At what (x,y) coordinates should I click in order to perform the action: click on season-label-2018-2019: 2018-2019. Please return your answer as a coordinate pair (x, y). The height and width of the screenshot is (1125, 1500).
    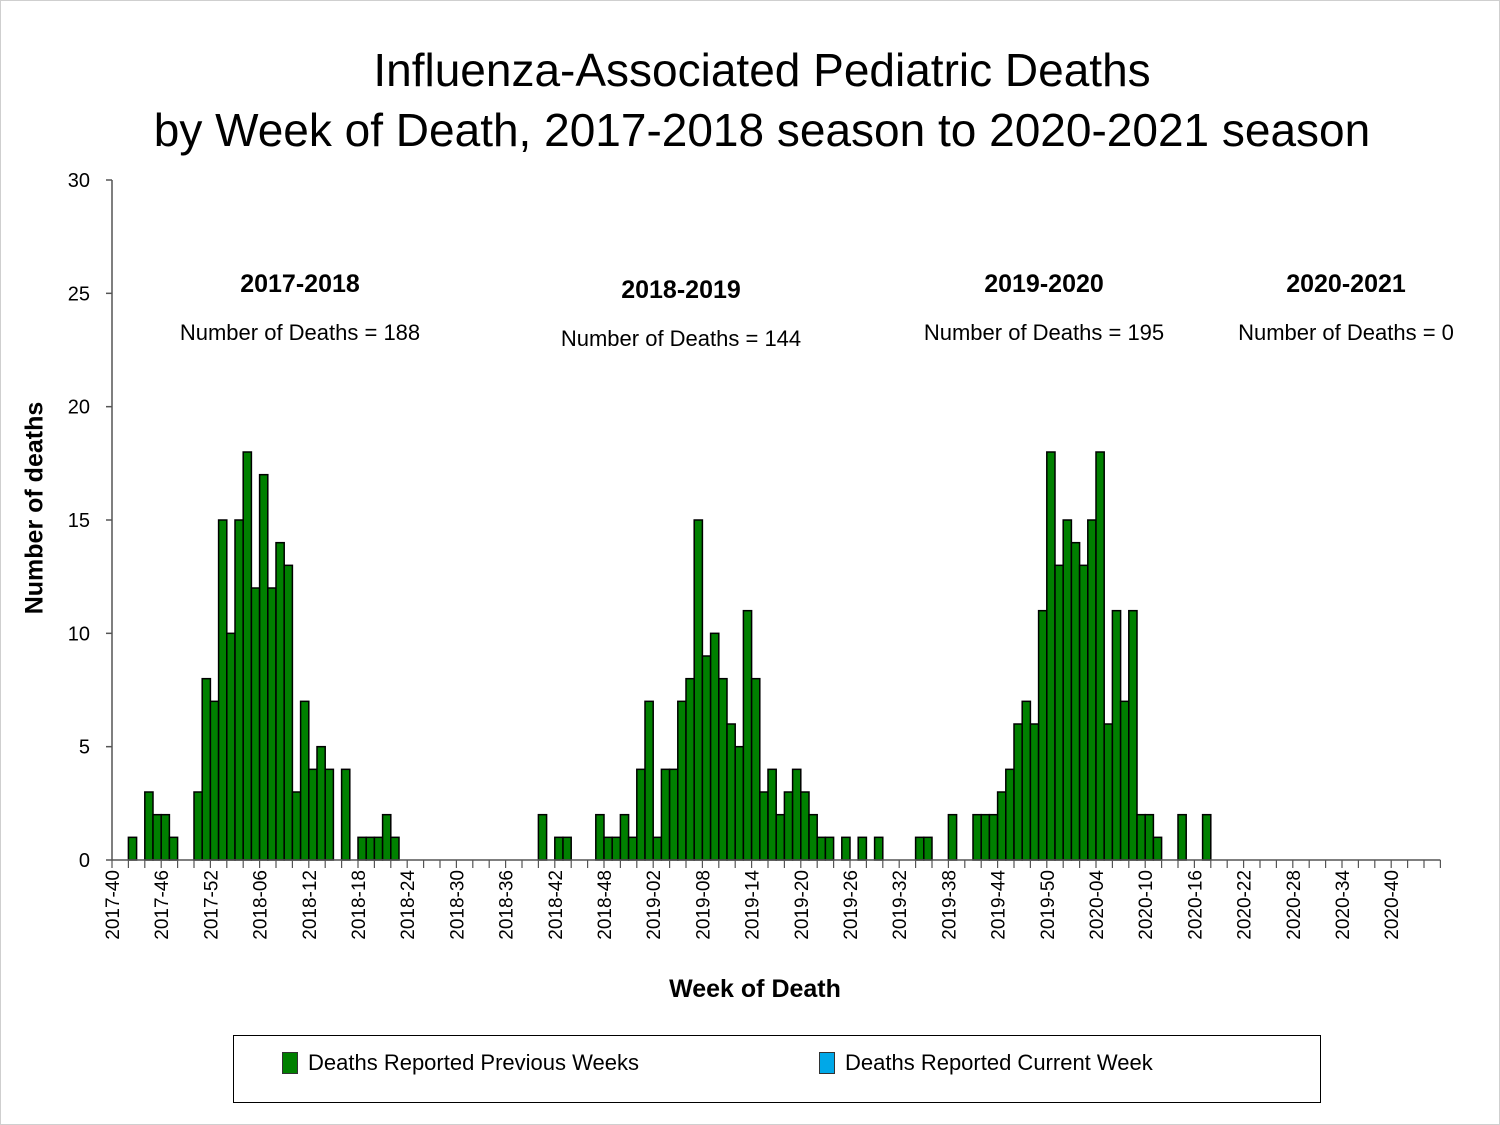
    Looking at the image, I should click on (681, 290).